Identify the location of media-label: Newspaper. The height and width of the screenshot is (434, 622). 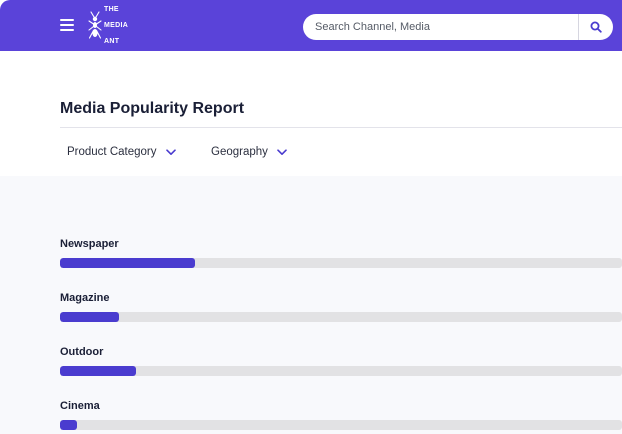
(89, 244).